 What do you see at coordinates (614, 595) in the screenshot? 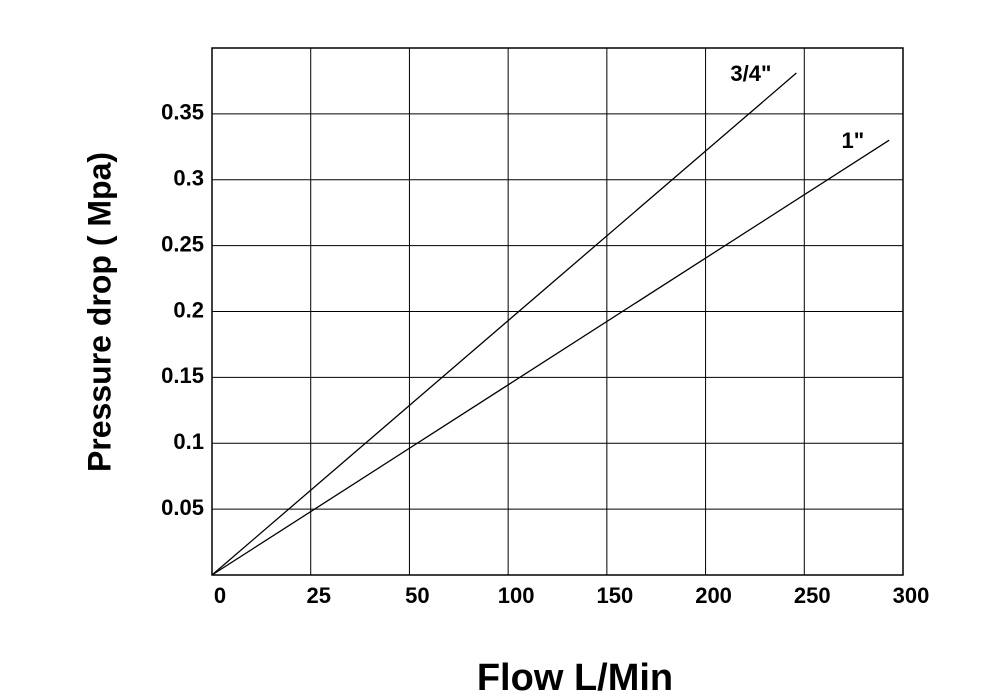
I see `x-tick-label: 150` at bounding box center [614, 595].